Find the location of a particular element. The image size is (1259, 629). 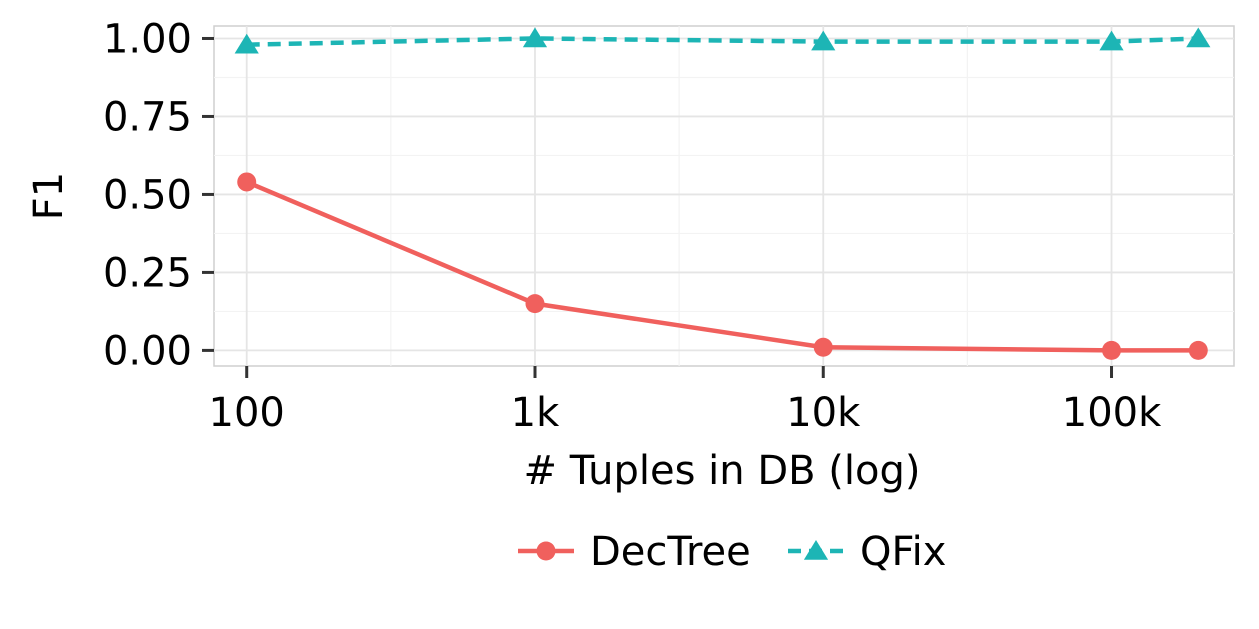

legend-item-qfix: QFix is located at coordinates (867, 552).